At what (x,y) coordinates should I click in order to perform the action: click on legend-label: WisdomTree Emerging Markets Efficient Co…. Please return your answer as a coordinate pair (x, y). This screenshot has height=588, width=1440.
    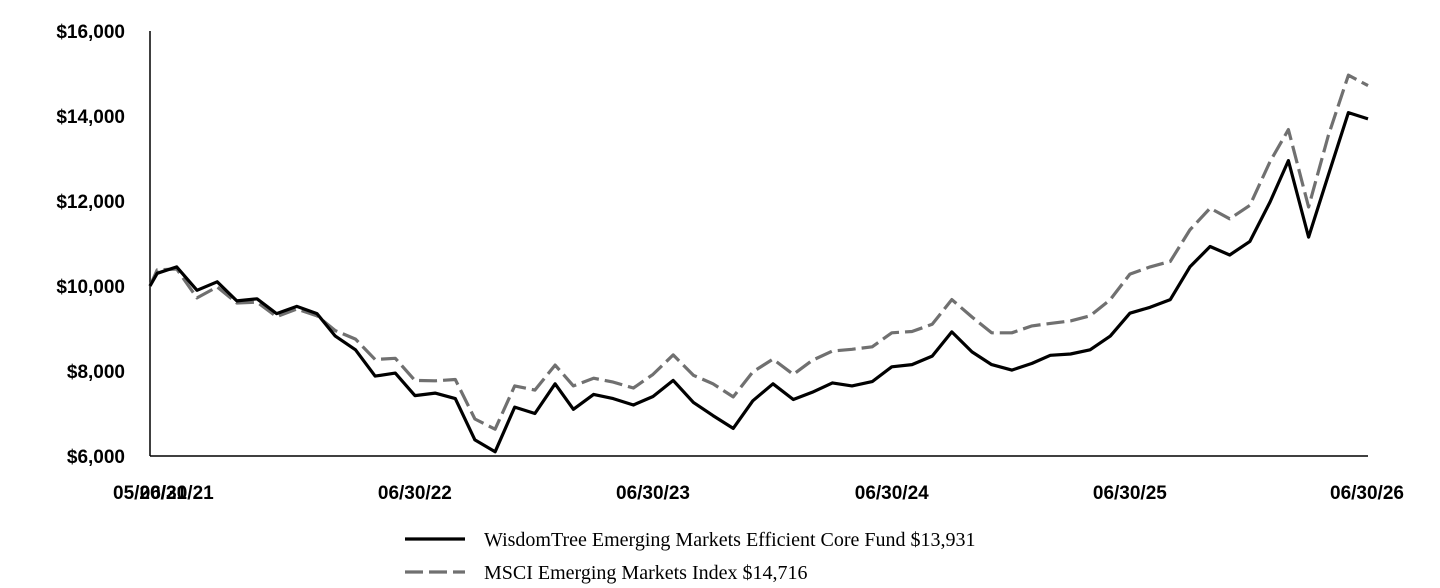
    Looking at the image, I should click on (730, 540).